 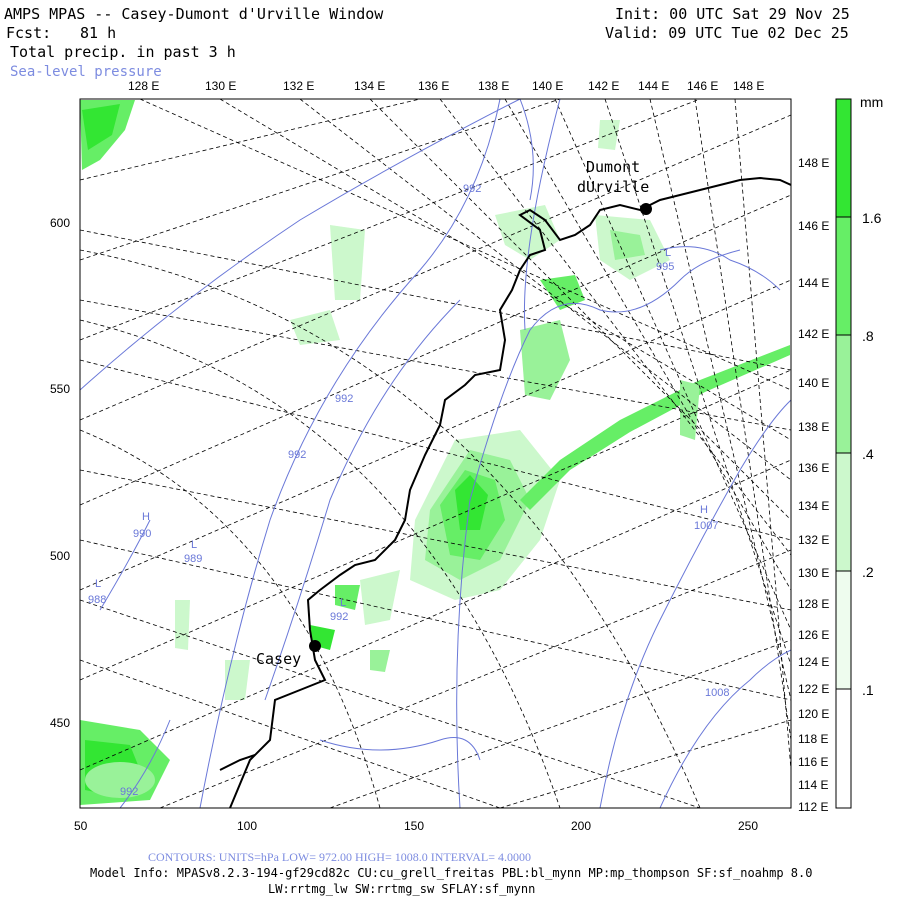 I want to click on right-tick-label: 142 E, so click(x=813, y=334).